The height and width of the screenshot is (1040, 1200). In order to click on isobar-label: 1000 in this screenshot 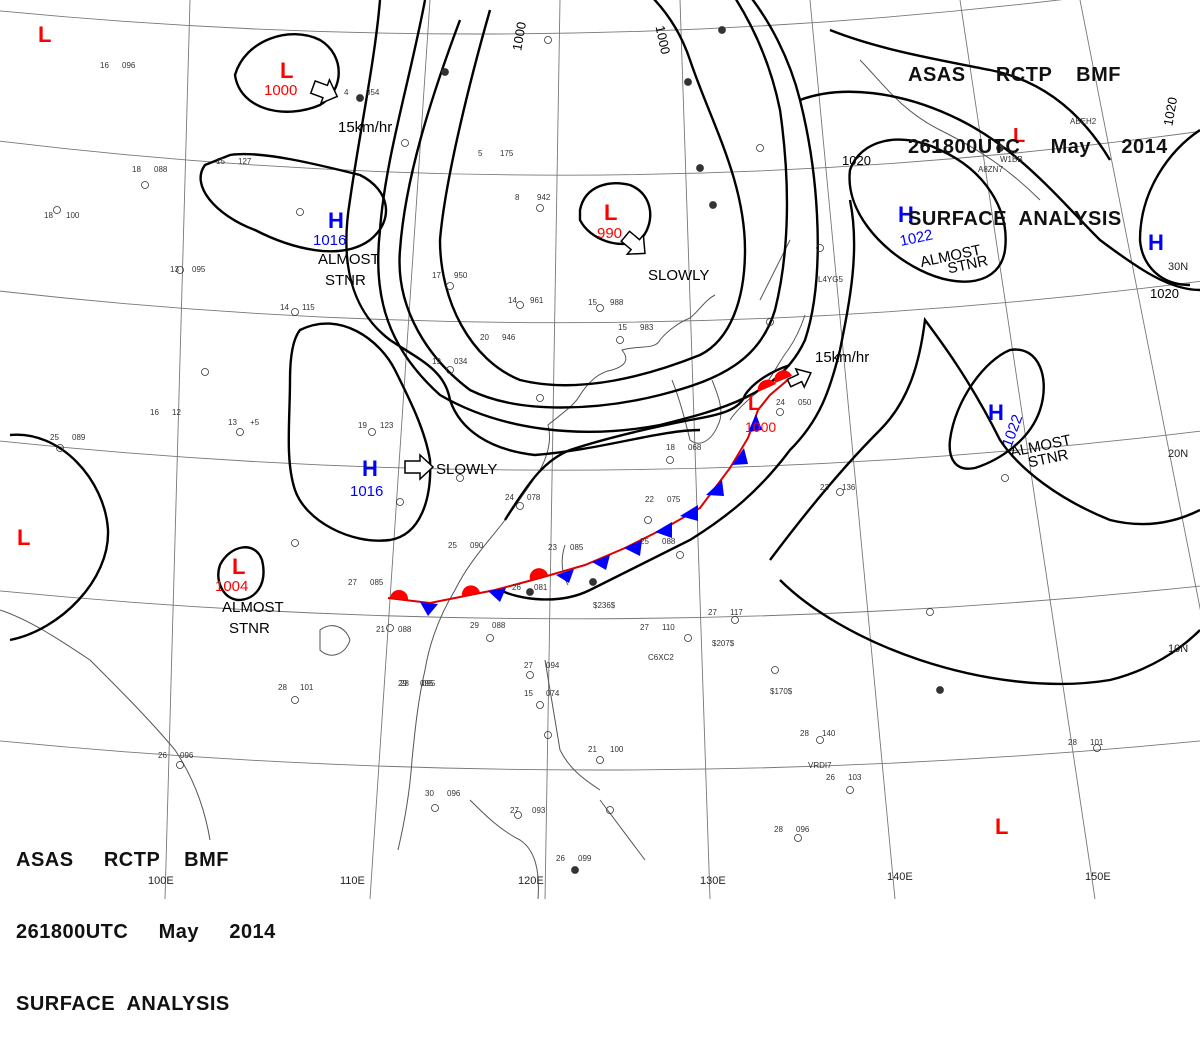, I will do `click(519, 36)`.